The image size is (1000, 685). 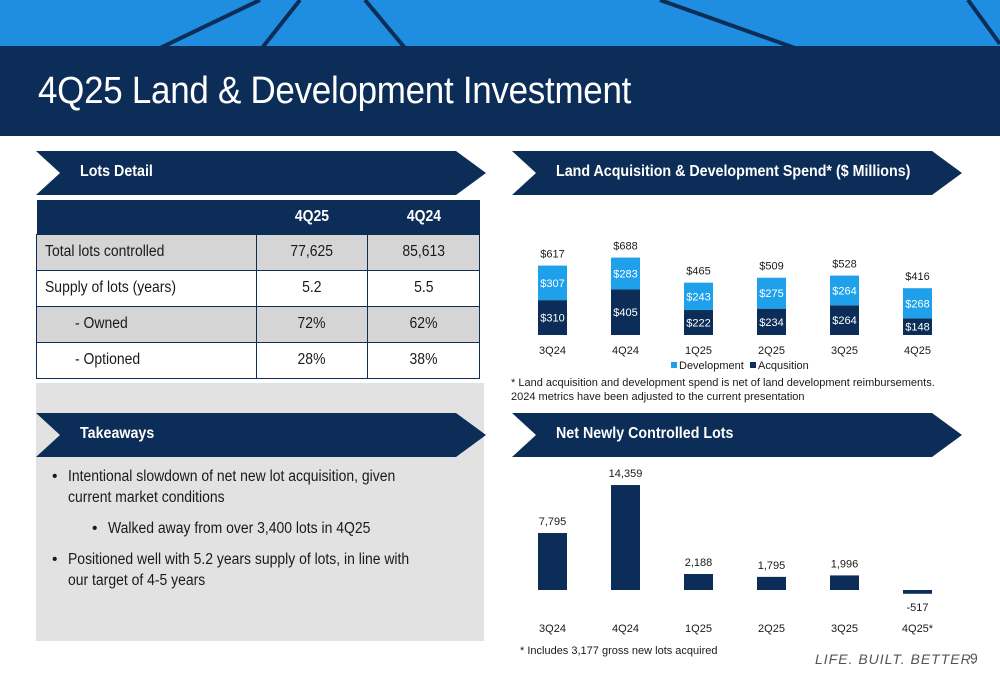 What do you see at coordinates (312, 217) in the screenshot?
I see `table-header-cell: 4Q25` at bounding box center [312, 217].